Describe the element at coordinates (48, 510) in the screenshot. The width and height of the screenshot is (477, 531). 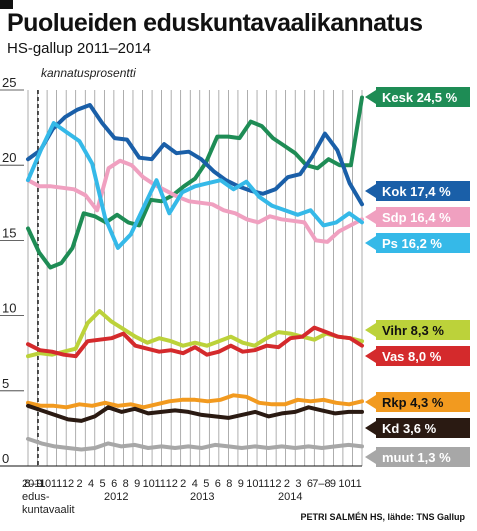
I see `year-label-sub: kuntavaalit` at that location.